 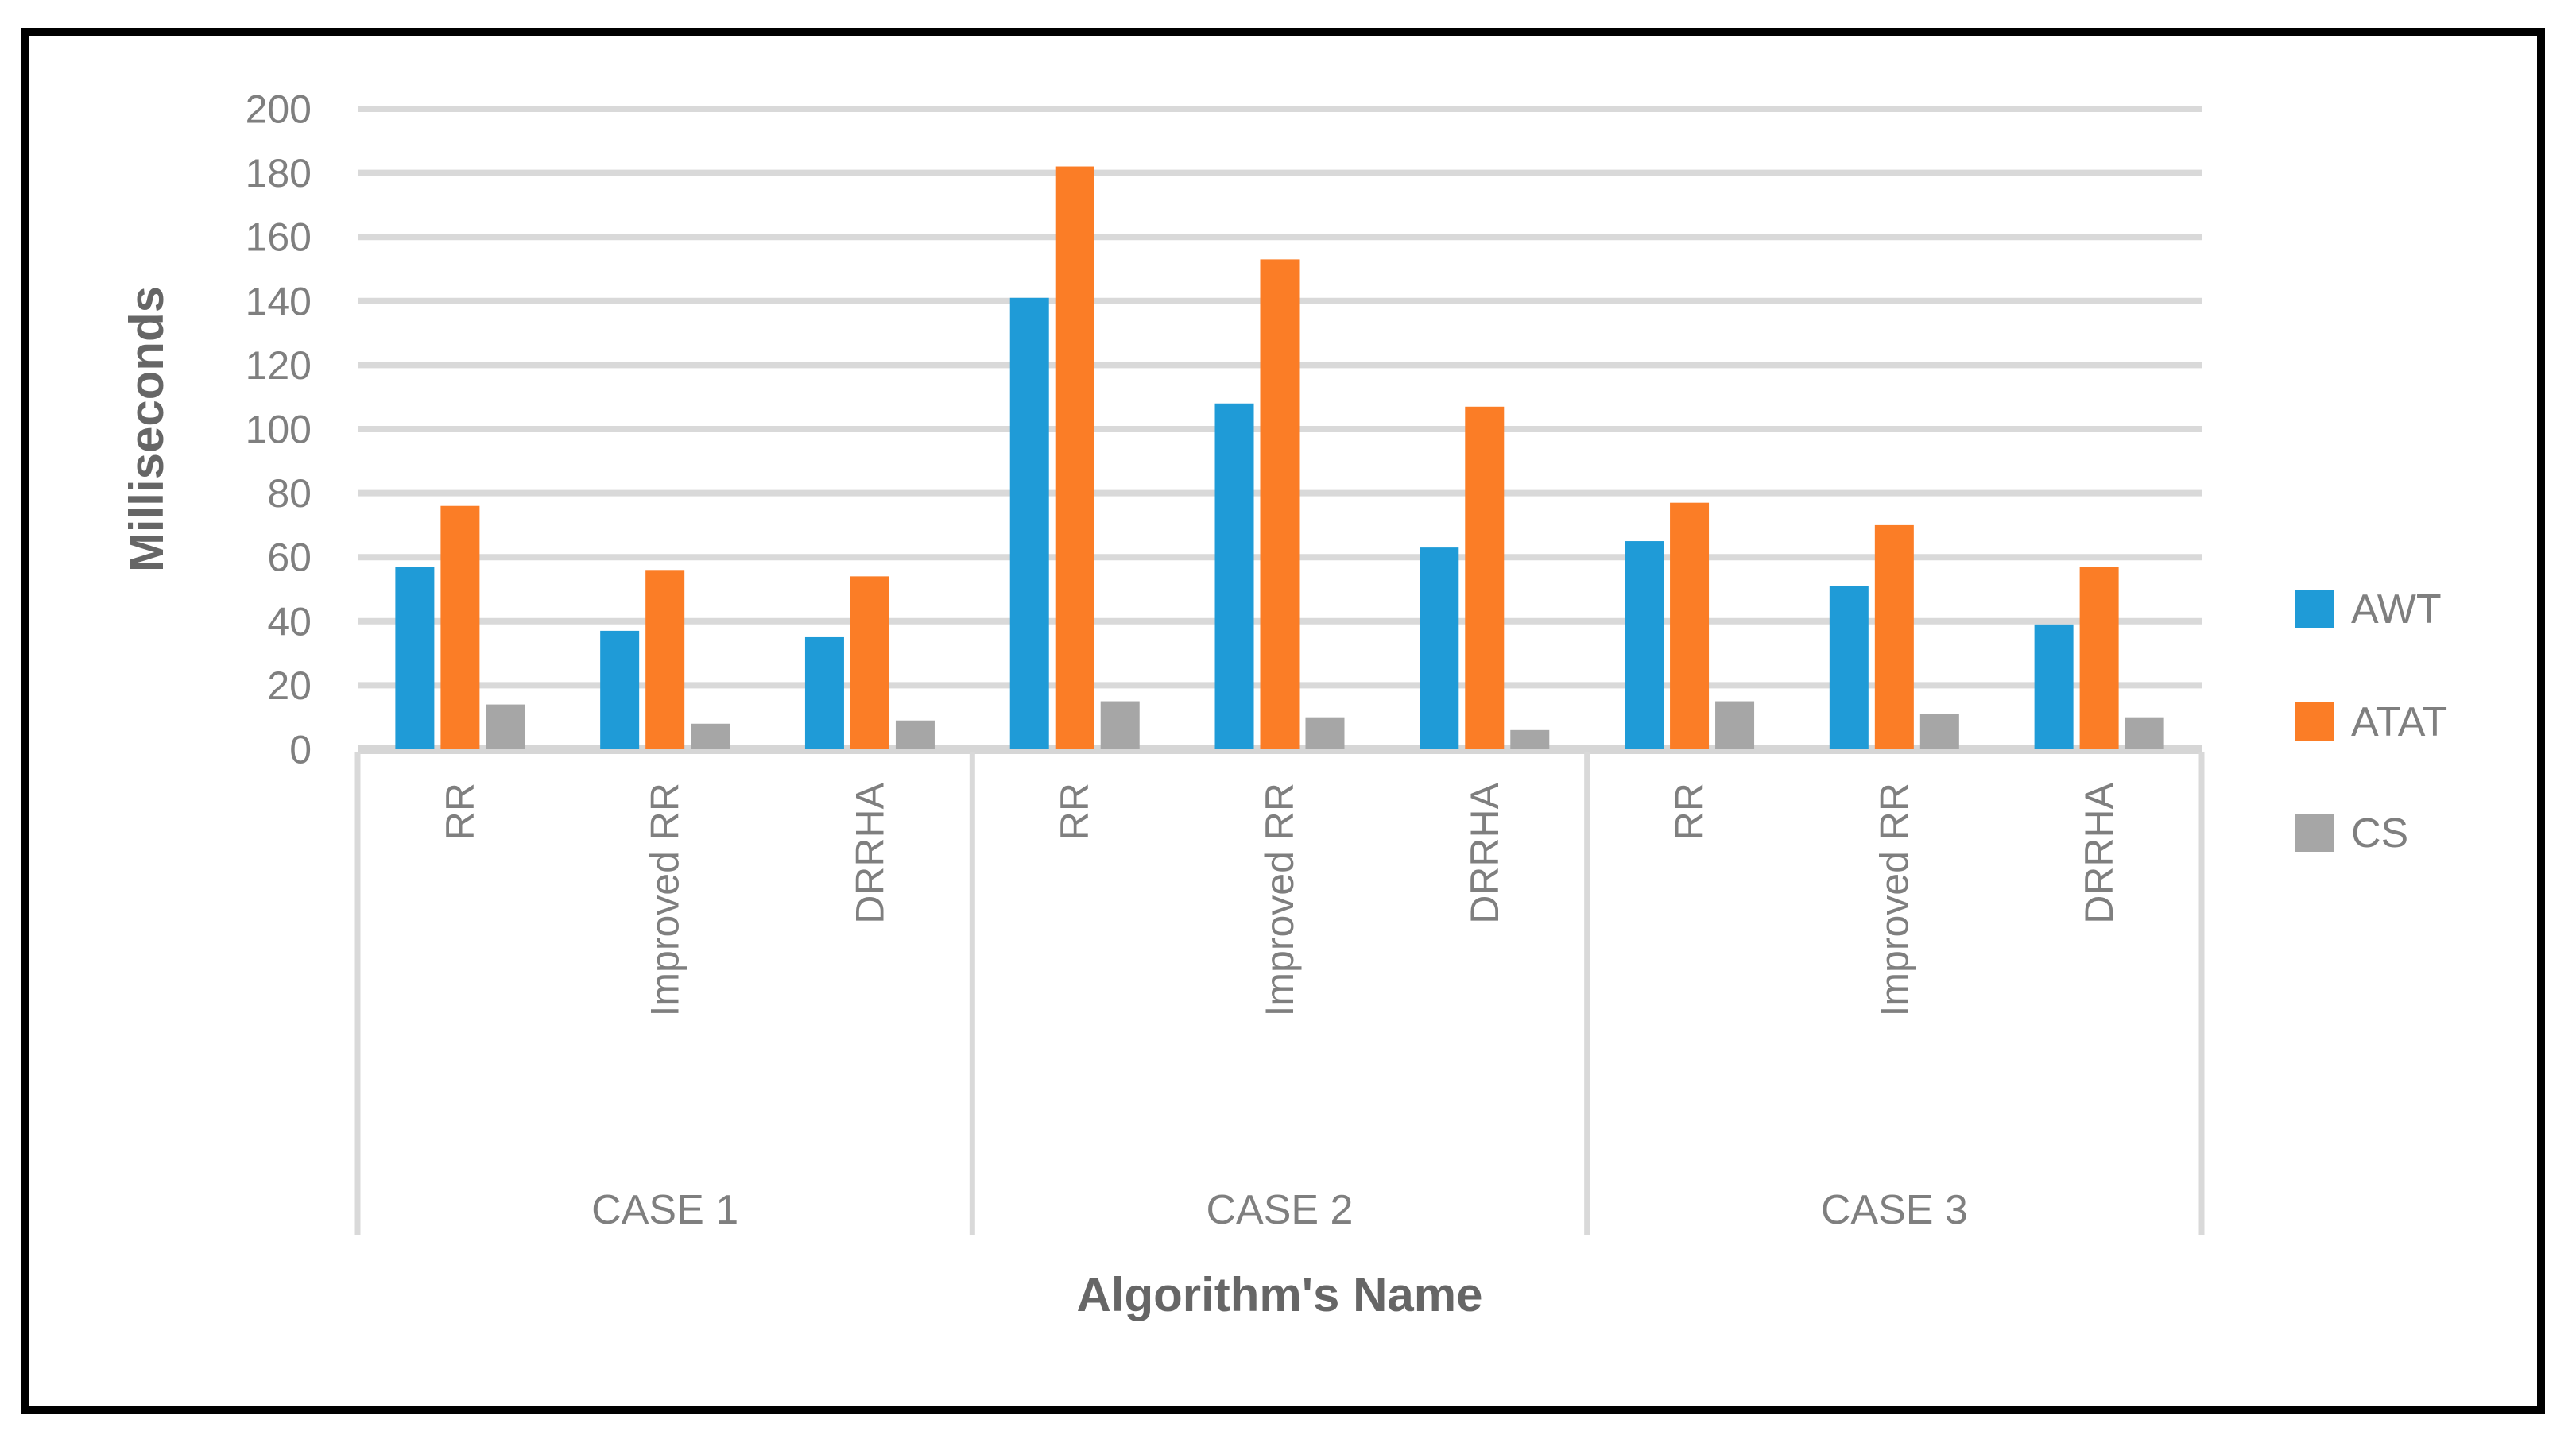 I want to click on case-label: CASE 2, so click(x=1280, y=1210).